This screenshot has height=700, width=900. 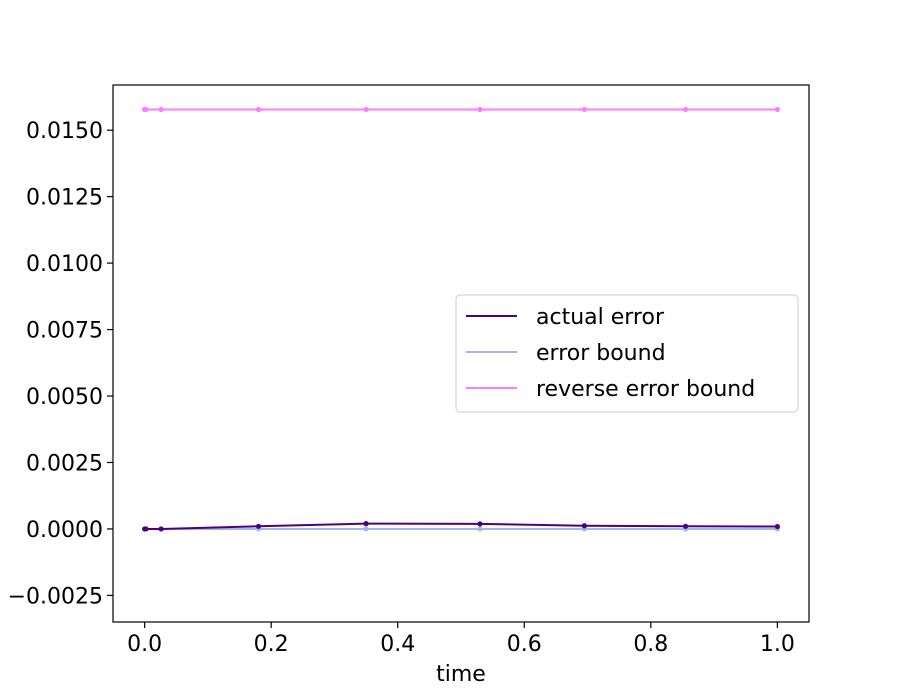 I want to click on x-axis: 0.0 0.2 0.4 0.6 0.8 1.0, so click(x=461, y=639).